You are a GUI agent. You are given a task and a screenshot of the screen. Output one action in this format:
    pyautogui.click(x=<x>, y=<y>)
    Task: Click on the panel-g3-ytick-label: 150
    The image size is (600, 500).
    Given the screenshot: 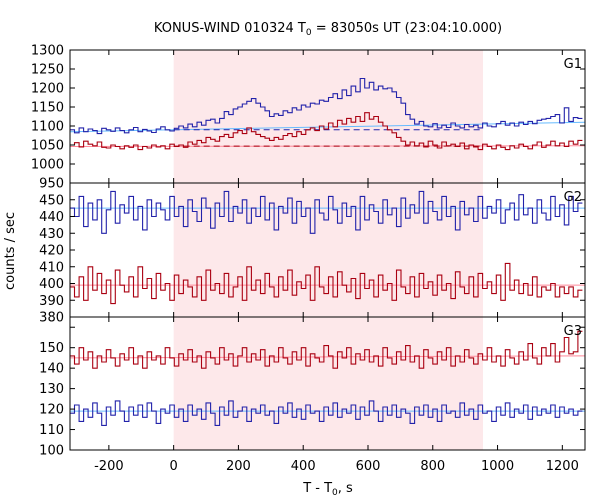 What is the action you would take?
    pyautogui.click(x=51, y=348)
    